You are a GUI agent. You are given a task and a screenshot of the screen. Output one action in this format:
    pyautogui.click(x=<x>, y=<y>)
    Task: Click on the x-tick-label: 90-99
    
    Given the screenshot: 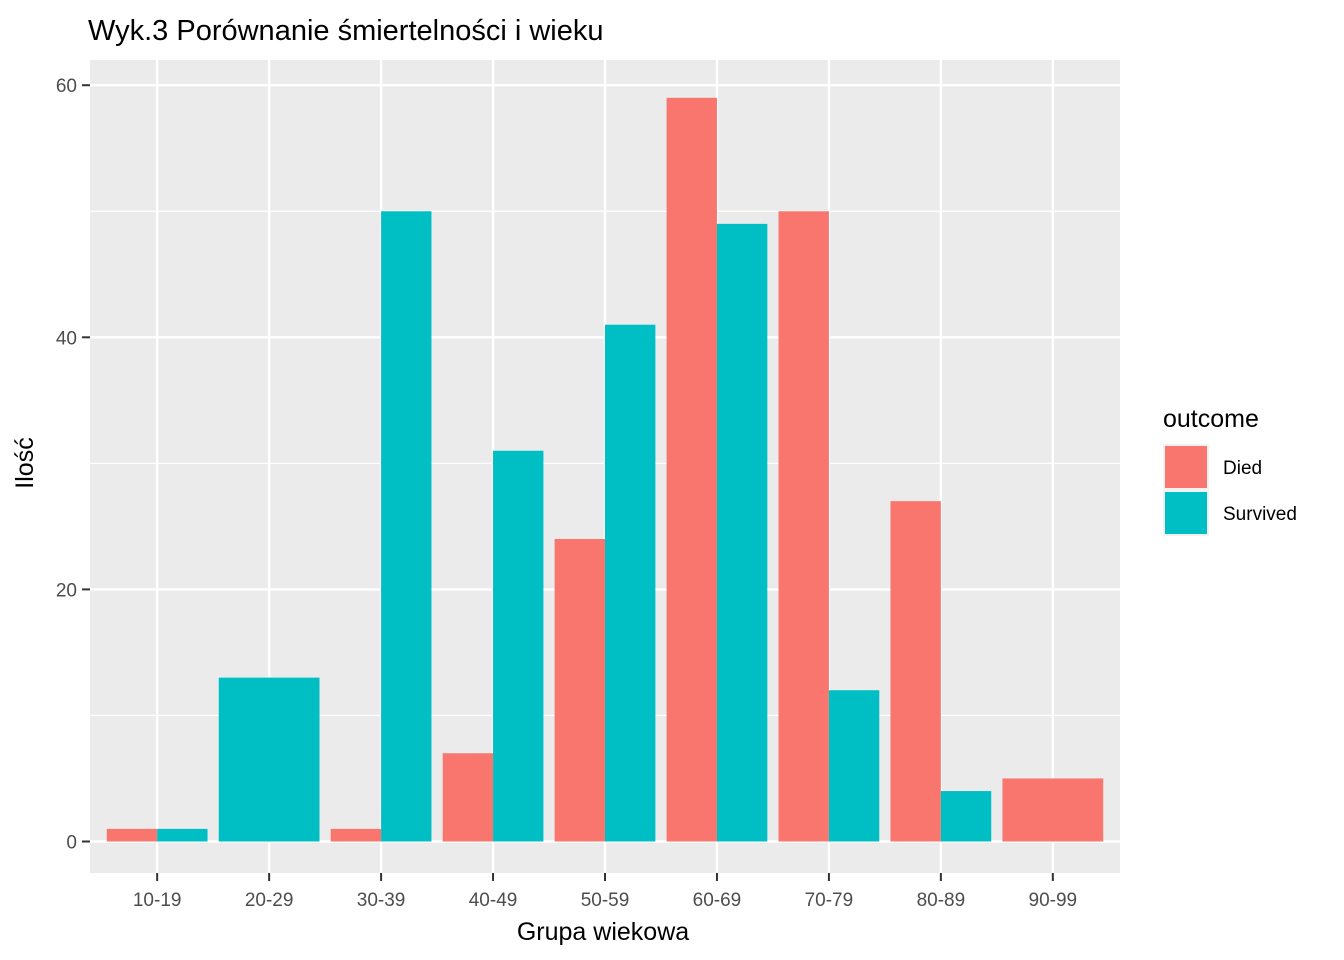 What is the action you would take?
    pyautogui.click(x=1053, y=900)
    